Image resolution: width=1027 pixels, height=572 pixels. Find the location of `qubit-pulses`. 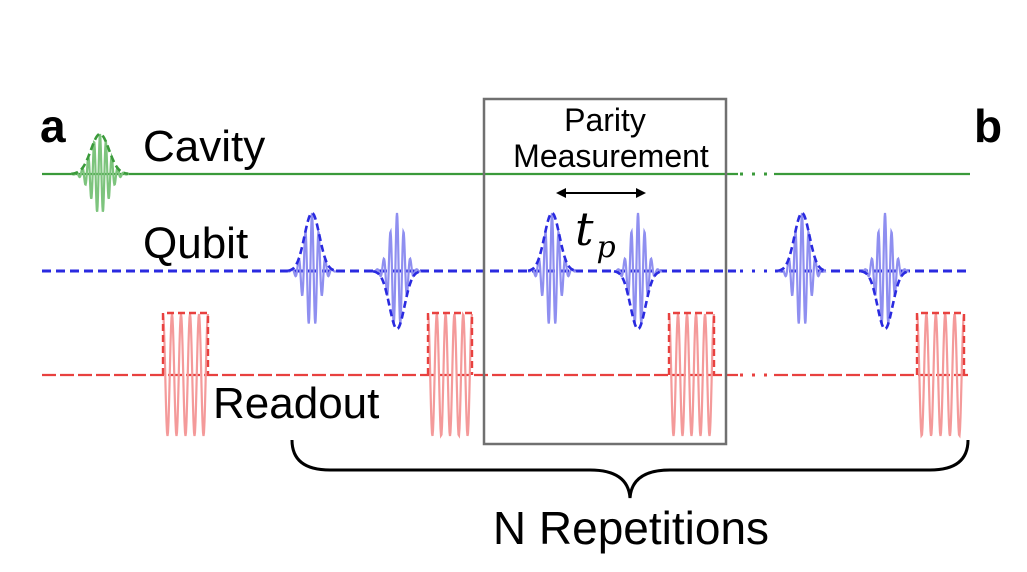

qubit-pulses is located at coordinates (598, 271).